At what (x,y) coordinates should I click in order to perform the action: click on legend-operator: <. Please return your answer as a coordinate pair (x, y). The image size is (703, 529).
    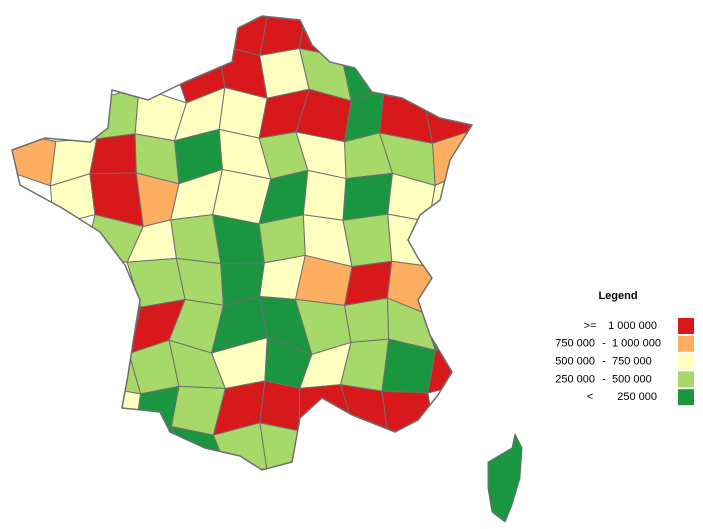
    Looking at the image, I should click on (590, 397).